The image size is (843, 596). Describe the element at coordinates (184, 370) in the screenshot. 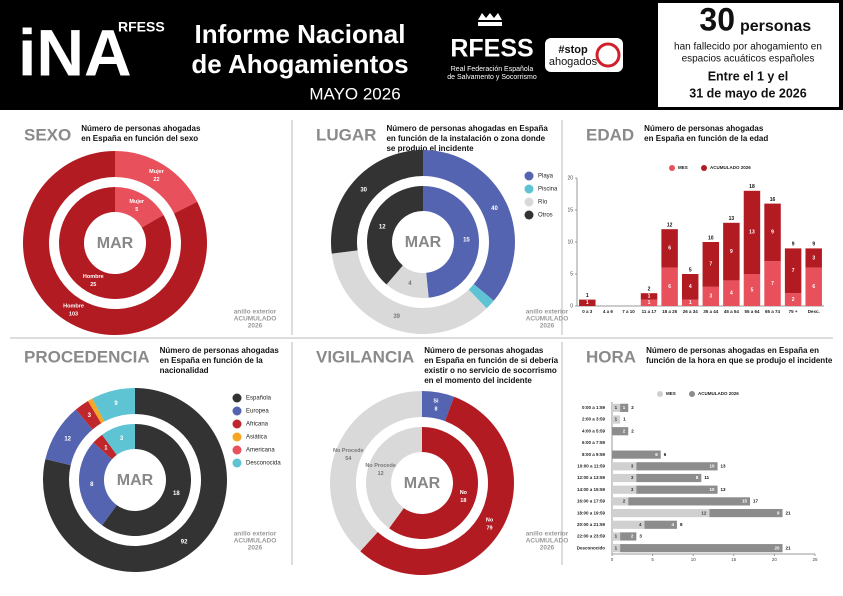

I see `panel-title: nacionalidad` at that location.